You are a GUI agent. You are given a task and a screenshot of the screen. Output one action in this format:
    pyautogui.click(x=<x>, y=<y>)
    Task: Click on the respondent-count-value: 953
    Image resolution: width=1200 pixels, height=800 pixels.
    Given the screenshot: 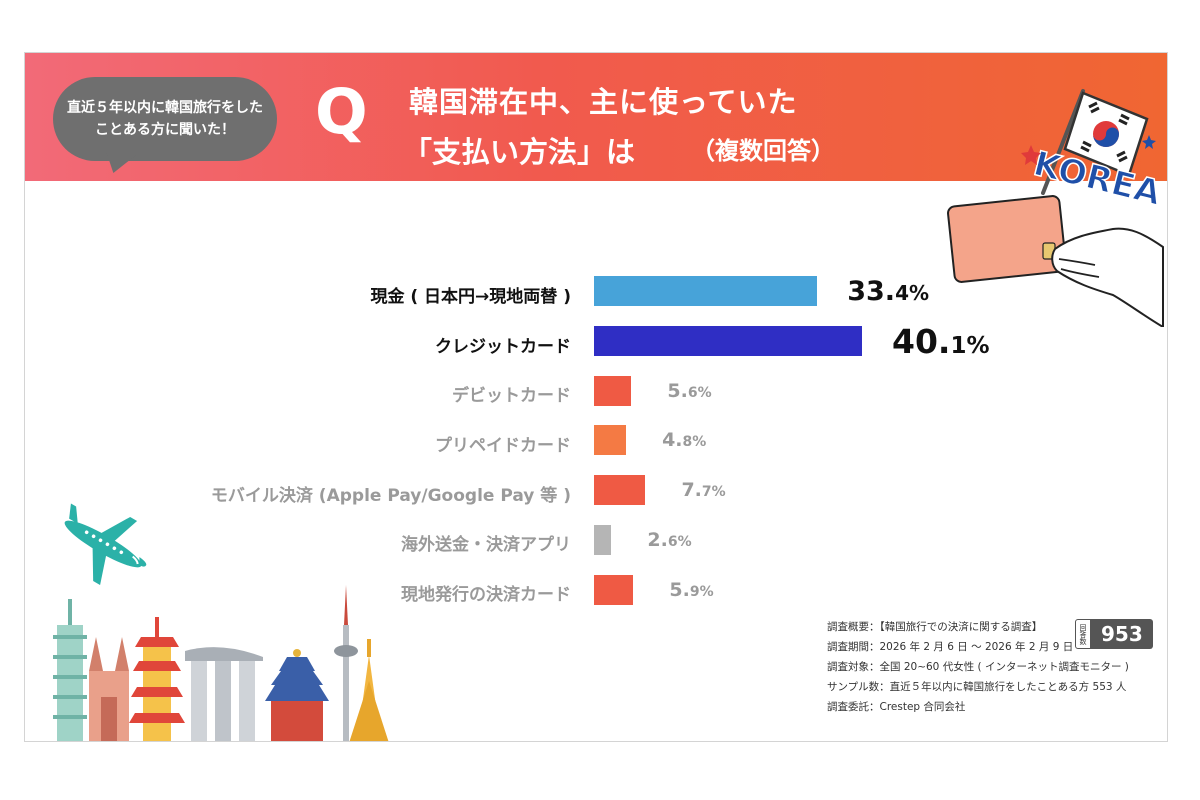 What is the action you would take?
    pyautogui.click(x=1122, y=634)
    